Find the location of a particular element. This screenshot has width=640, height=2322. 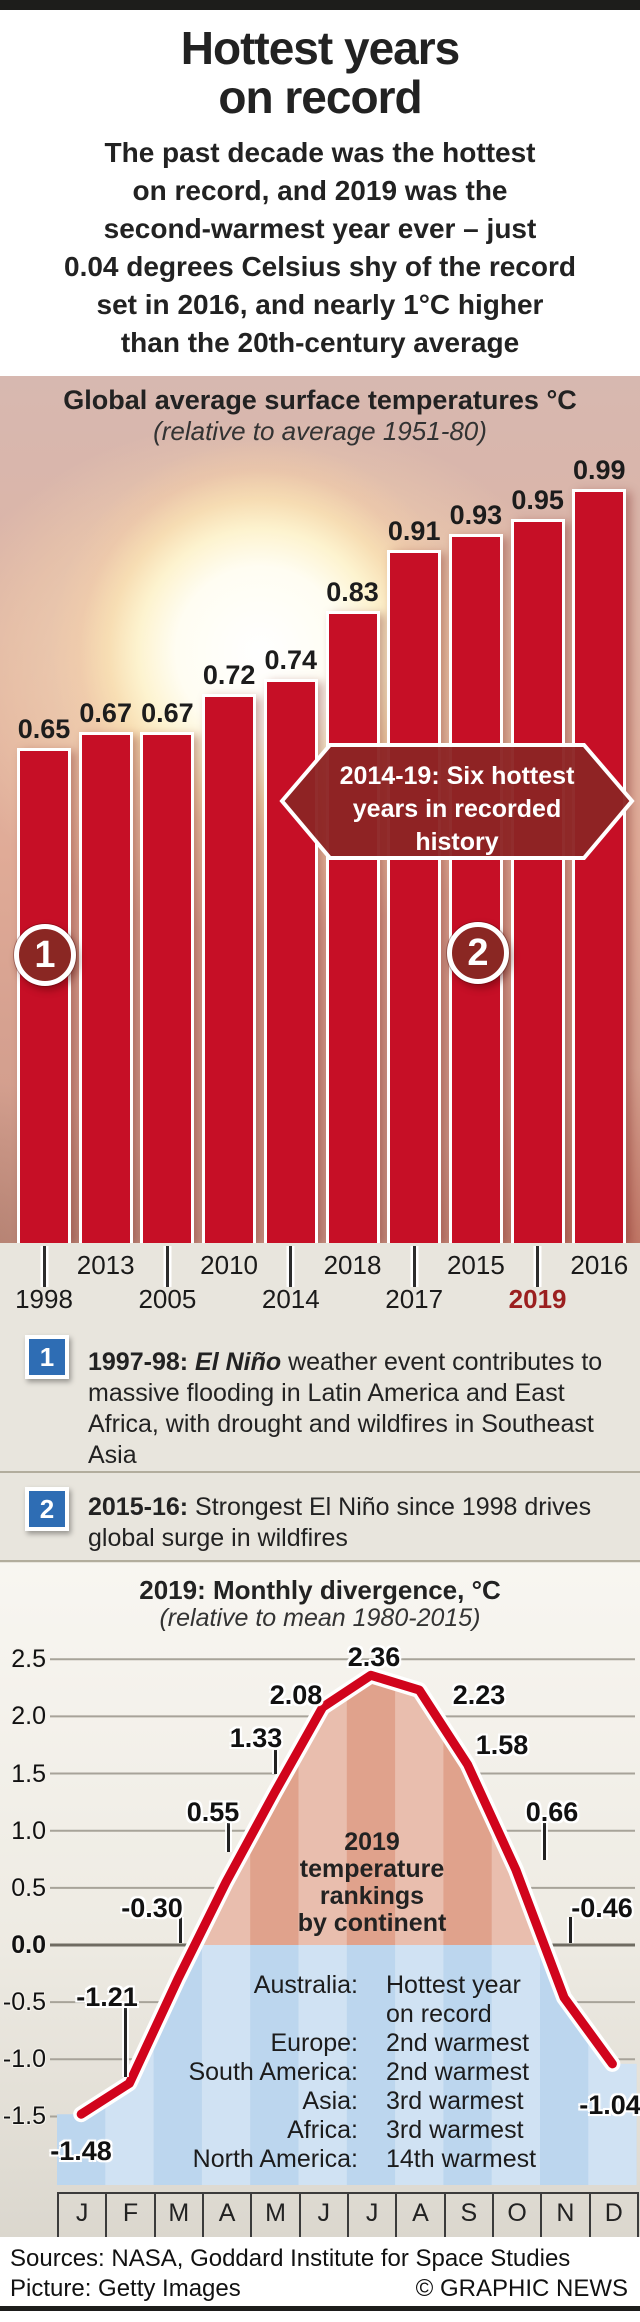

data-label-F1: -1.21 is located at coordinates (107, 1997).